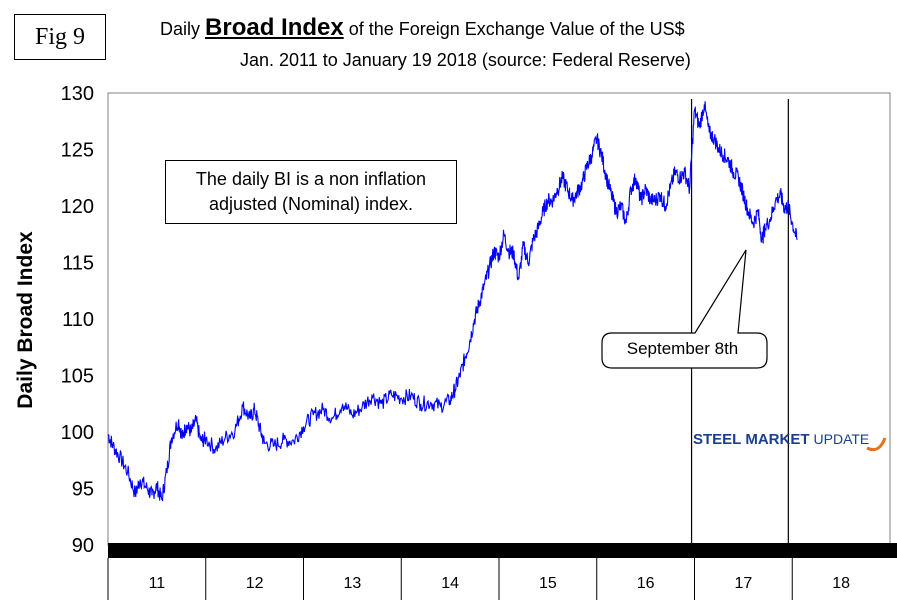 The height and width of the screenshot is (611, 897). What do you see at coordinates (841, 439) in the screenshot?
I see `logo-update: UPDATE` at bounding box center [841, 439].